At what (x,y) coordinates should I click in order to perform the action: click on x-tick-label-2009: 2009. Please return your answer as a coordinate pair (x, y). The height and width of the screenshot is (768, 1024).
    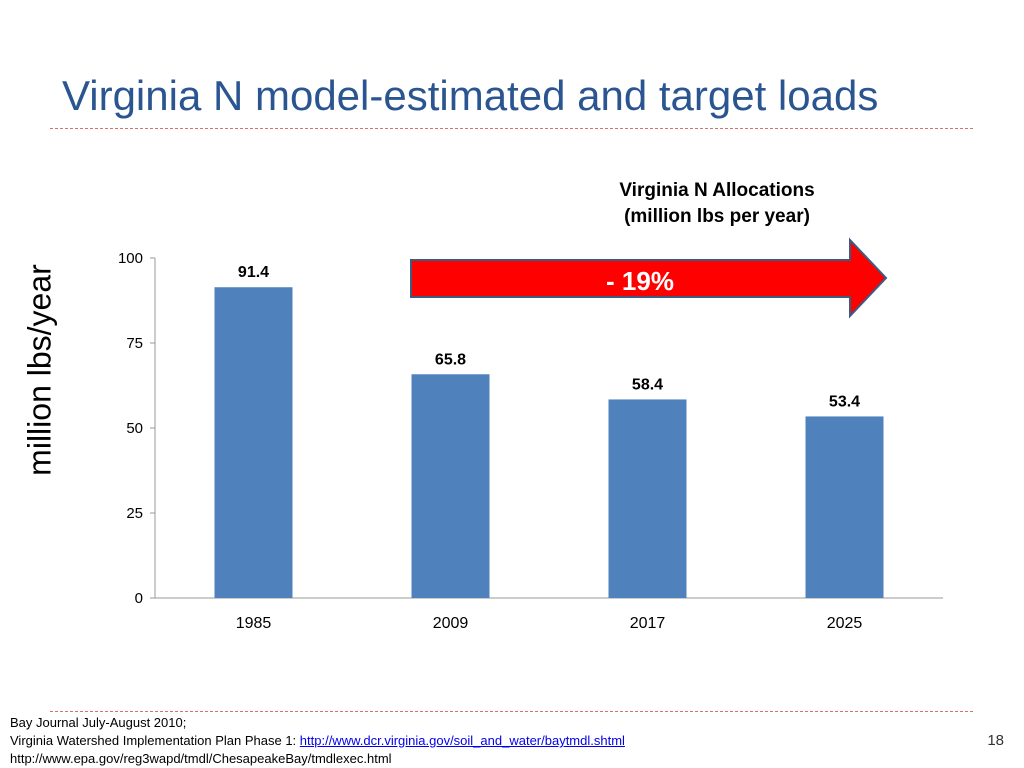
    Looking at the image, I should click on (451, 623).